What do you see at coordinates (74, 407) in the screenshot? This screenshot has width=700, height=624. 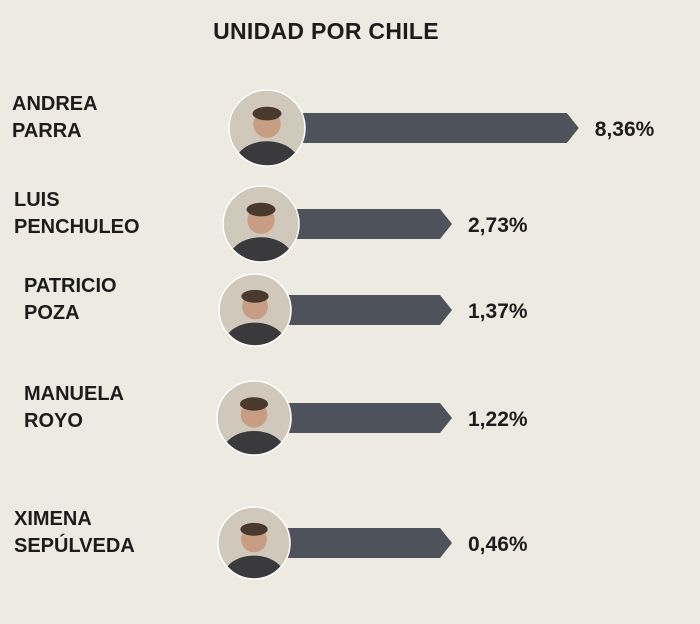 I see `candidate-name: MANUELA ROYO` at bounding box center [74, 407].